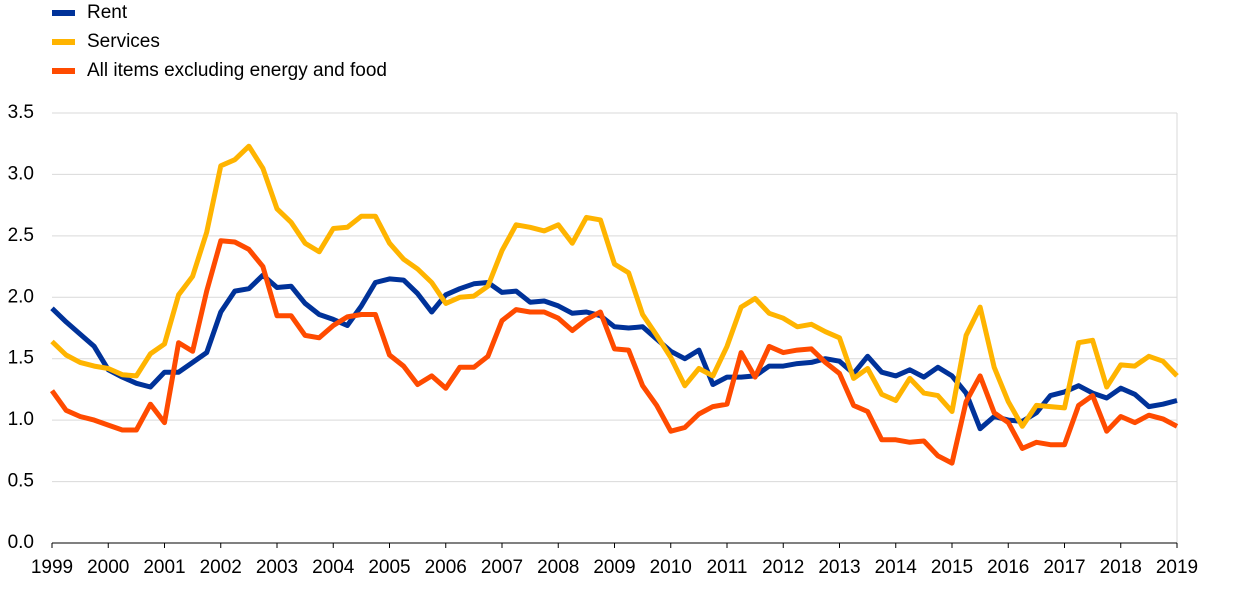  I want to click on x-tick-label: 2007, so click(502, 567).